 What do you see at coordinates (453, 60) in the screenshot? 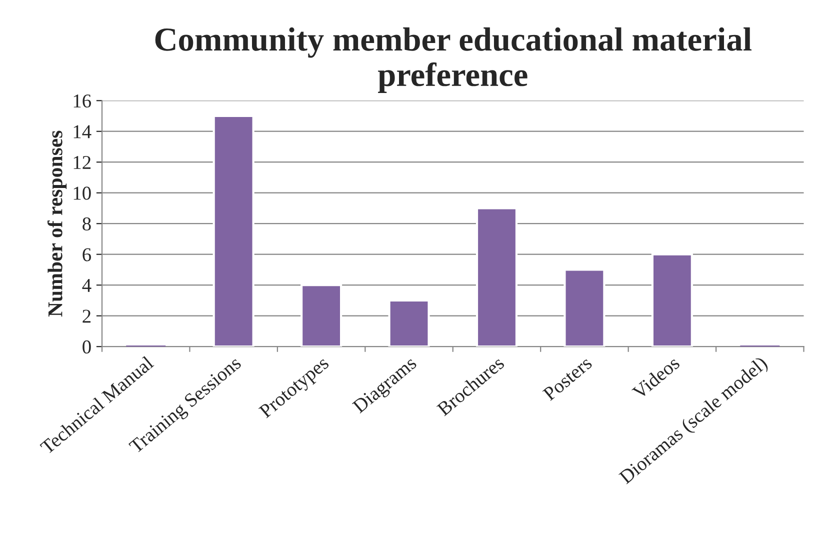
I see `chart-title: Community member educational material preference` at bounding box center [453, 60].